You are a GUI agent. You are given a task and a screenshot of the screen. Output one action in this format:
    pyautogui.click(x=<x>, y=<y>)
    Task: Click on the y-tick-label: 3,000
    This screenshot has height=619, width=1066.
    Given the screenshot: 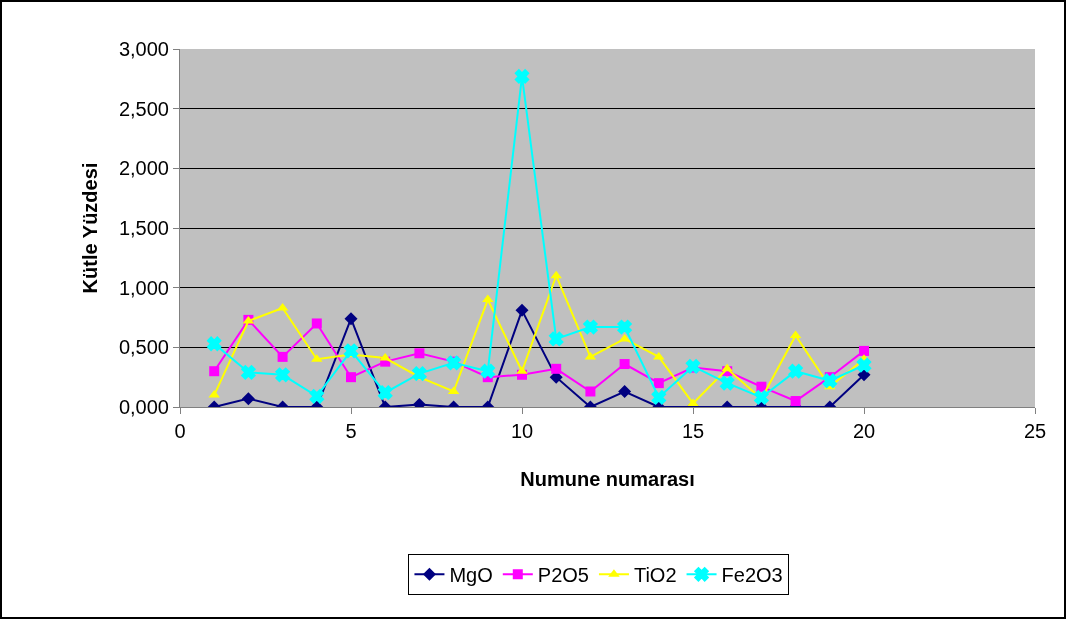 What is the action you would take?
    pyautogui.click(x=143, y=49)
    